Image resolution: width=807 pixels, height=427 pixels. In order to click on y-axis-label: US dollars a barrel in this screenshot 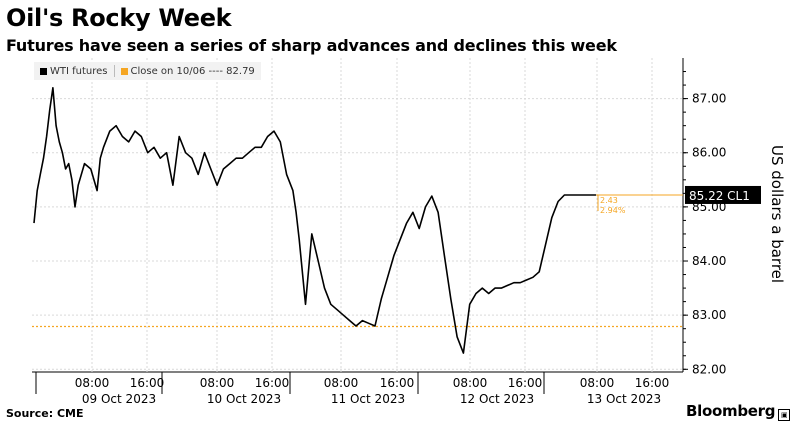, I will do `click(777, 214)`.